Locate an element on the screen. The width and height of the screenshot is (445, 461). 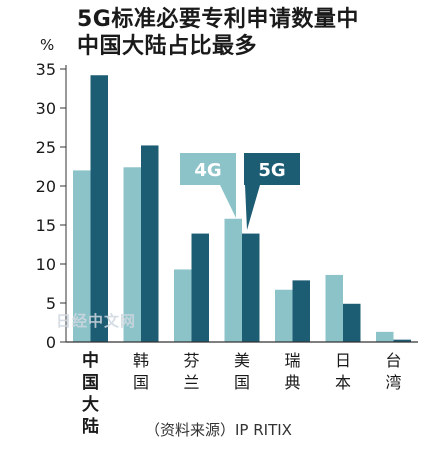
y-tick-label: 30 is located at coordinates (46, 108).